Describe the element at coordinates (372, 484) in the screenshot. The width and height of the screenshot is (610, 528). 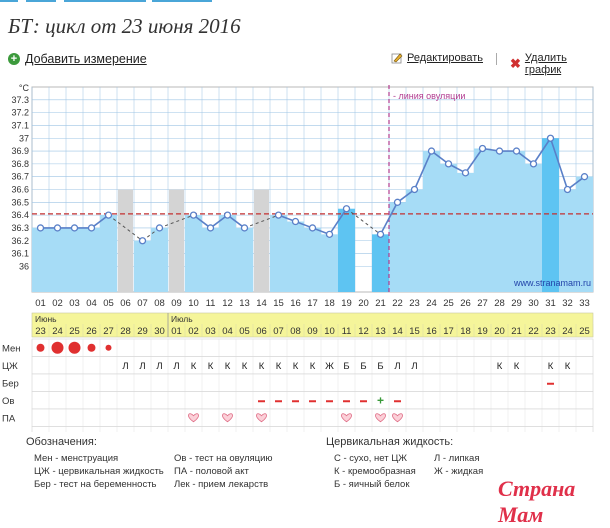
I see `legend-item: Б - яичный белок` at that location.